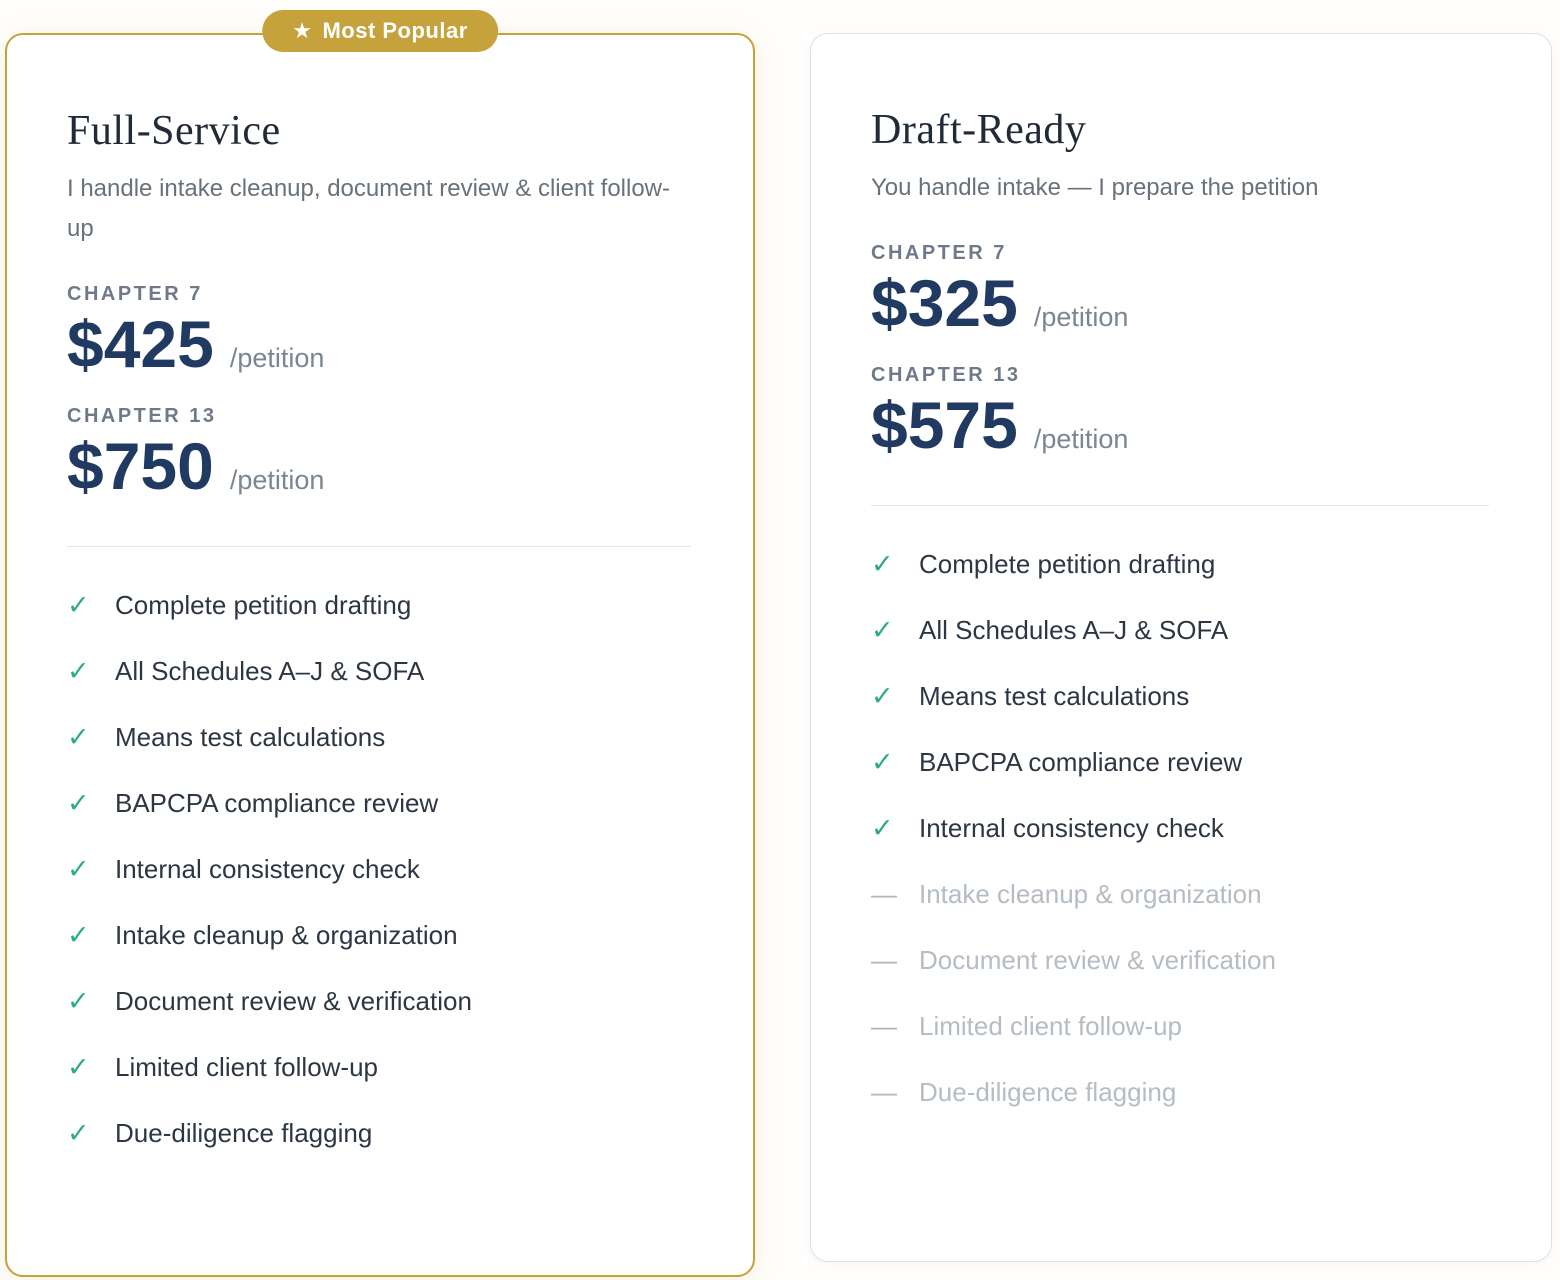  I want to click on feature-item: ✓ Due-diligence flagging, so click(379, 1133).